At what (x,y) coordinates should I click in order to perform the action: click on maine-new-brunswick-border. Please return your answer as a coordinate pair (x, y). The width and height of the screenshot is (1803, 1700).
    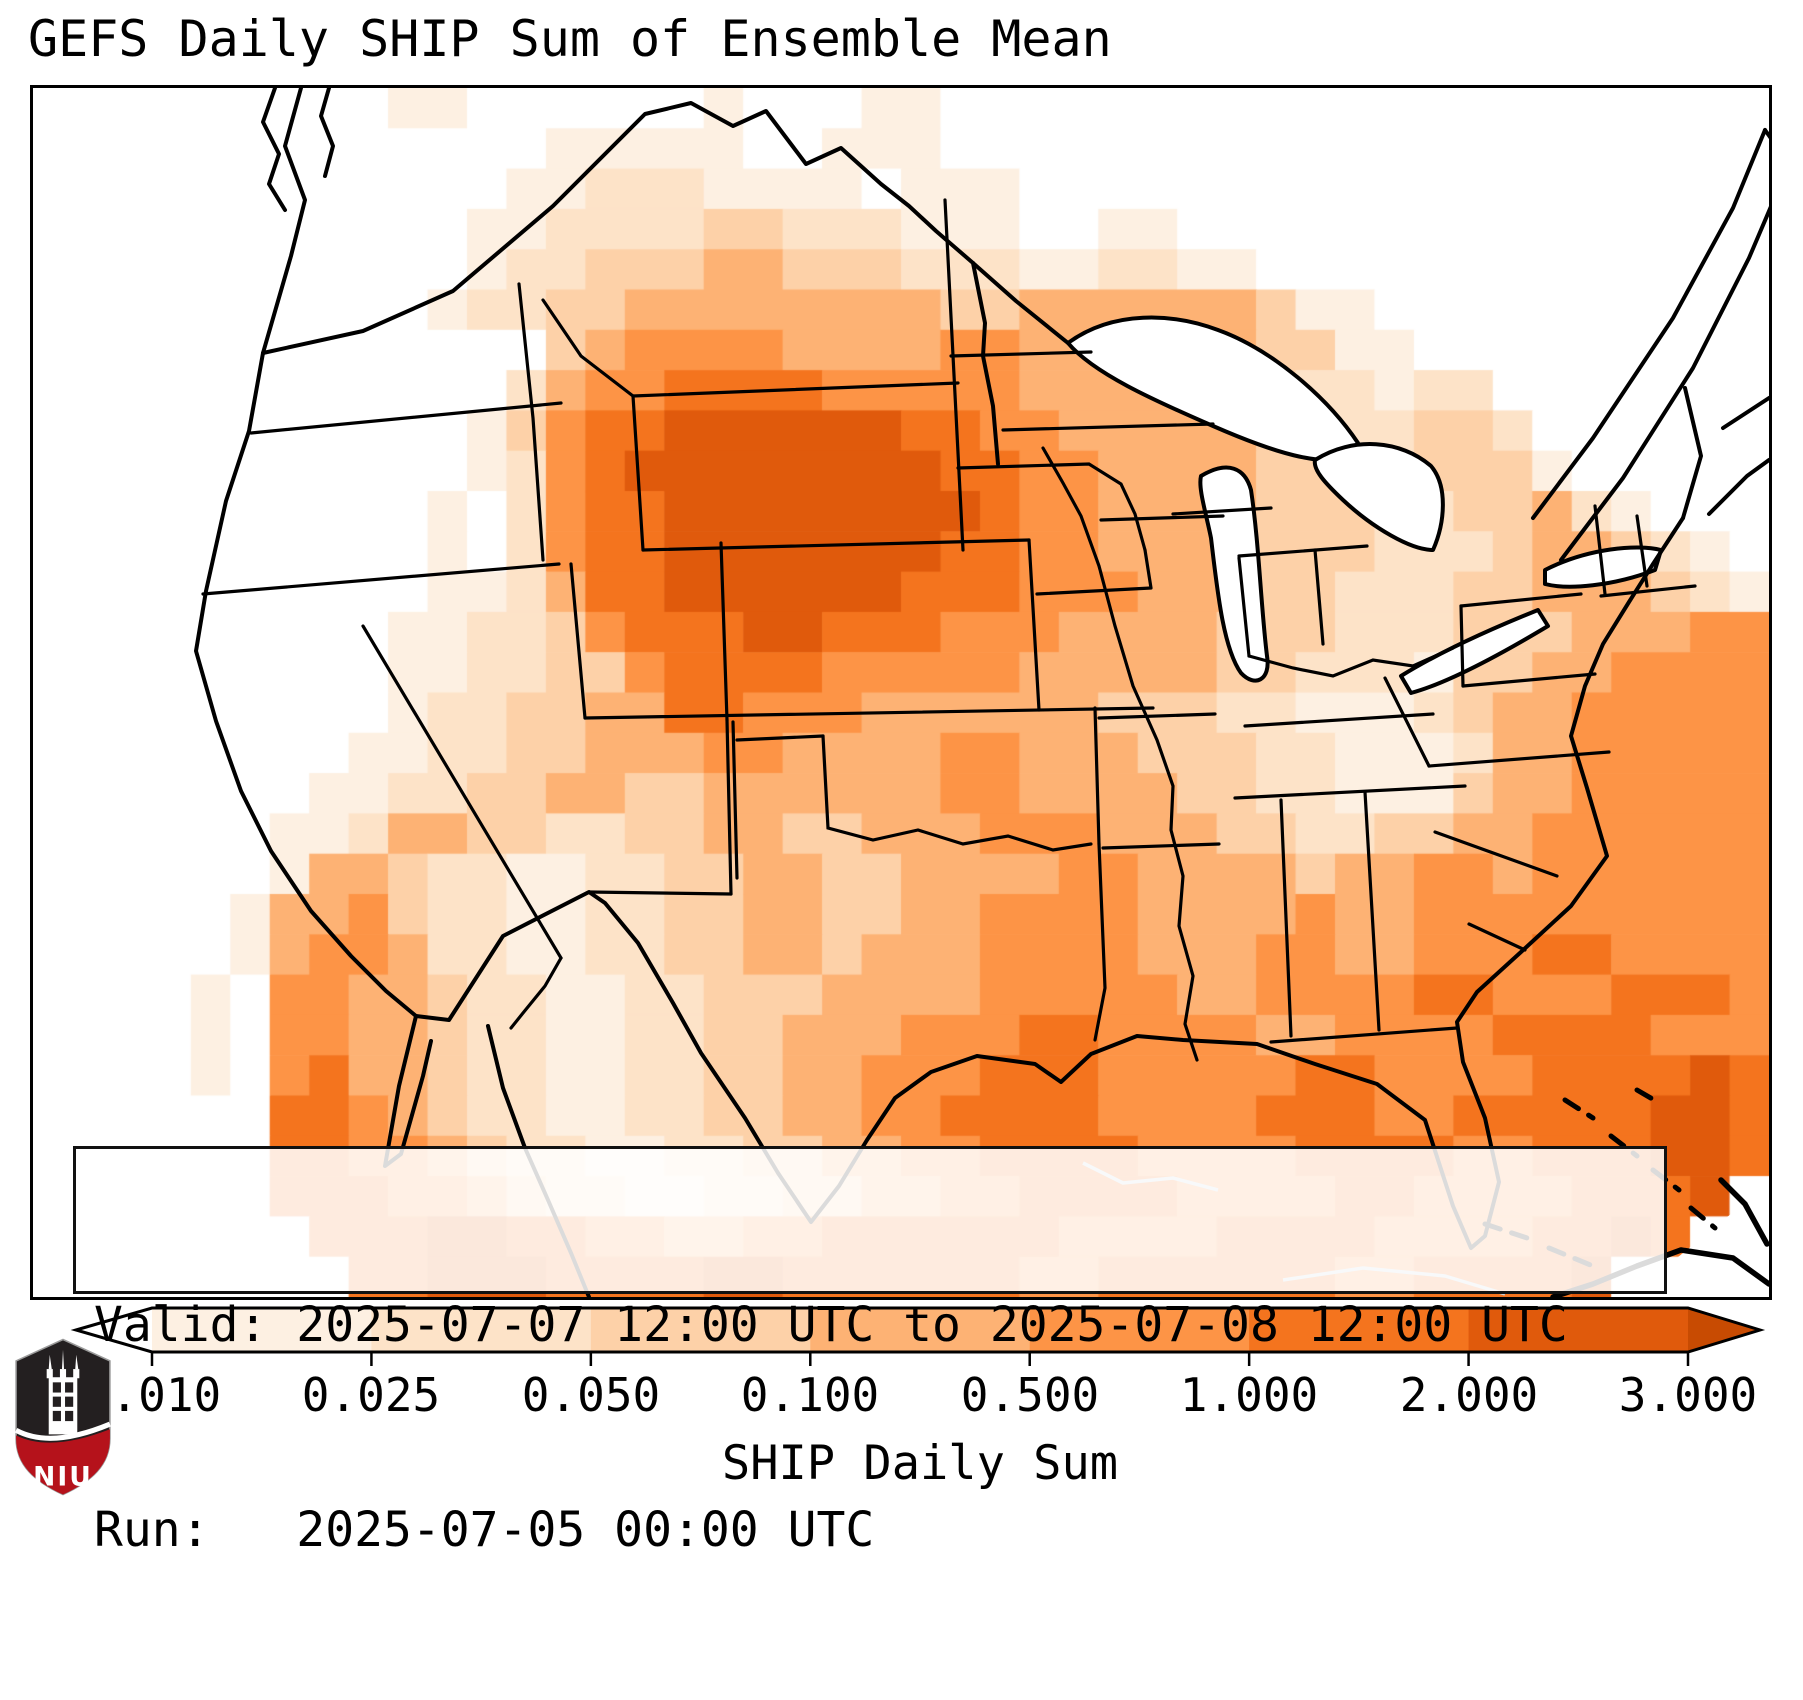
    Looking at the image, I should click on (1692, 453).